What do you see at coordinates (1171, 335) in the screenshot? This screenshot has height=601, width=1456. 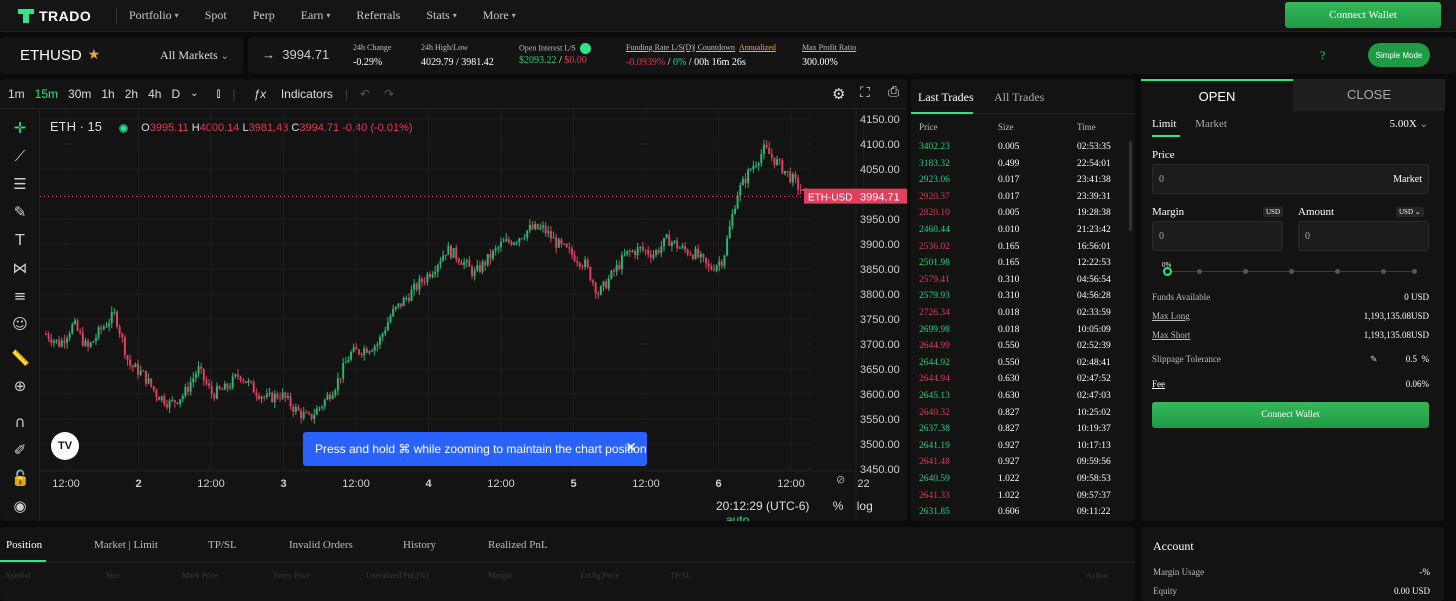 I see `max-short-label: Max Short` at bounding box center [1171, 335].